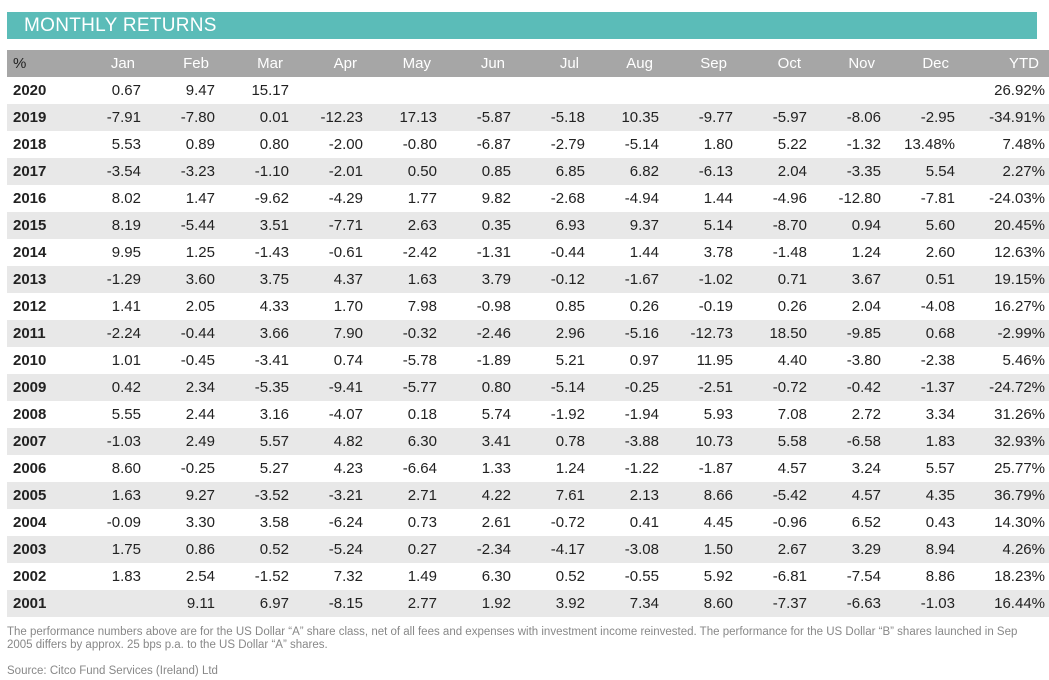 The height and width of the screenshot is (680, 1049). What do you see at coordinates (30, 171) in the screenshot?
I see `year-cell: 2017` at bounding box center [30, 171].